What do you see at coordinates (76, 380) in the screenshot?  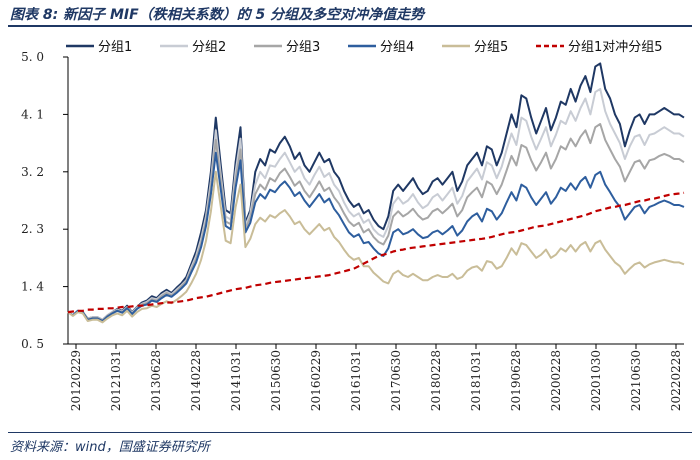 I see `x-tick-label: 20120229` at bounding box center [76, 380].